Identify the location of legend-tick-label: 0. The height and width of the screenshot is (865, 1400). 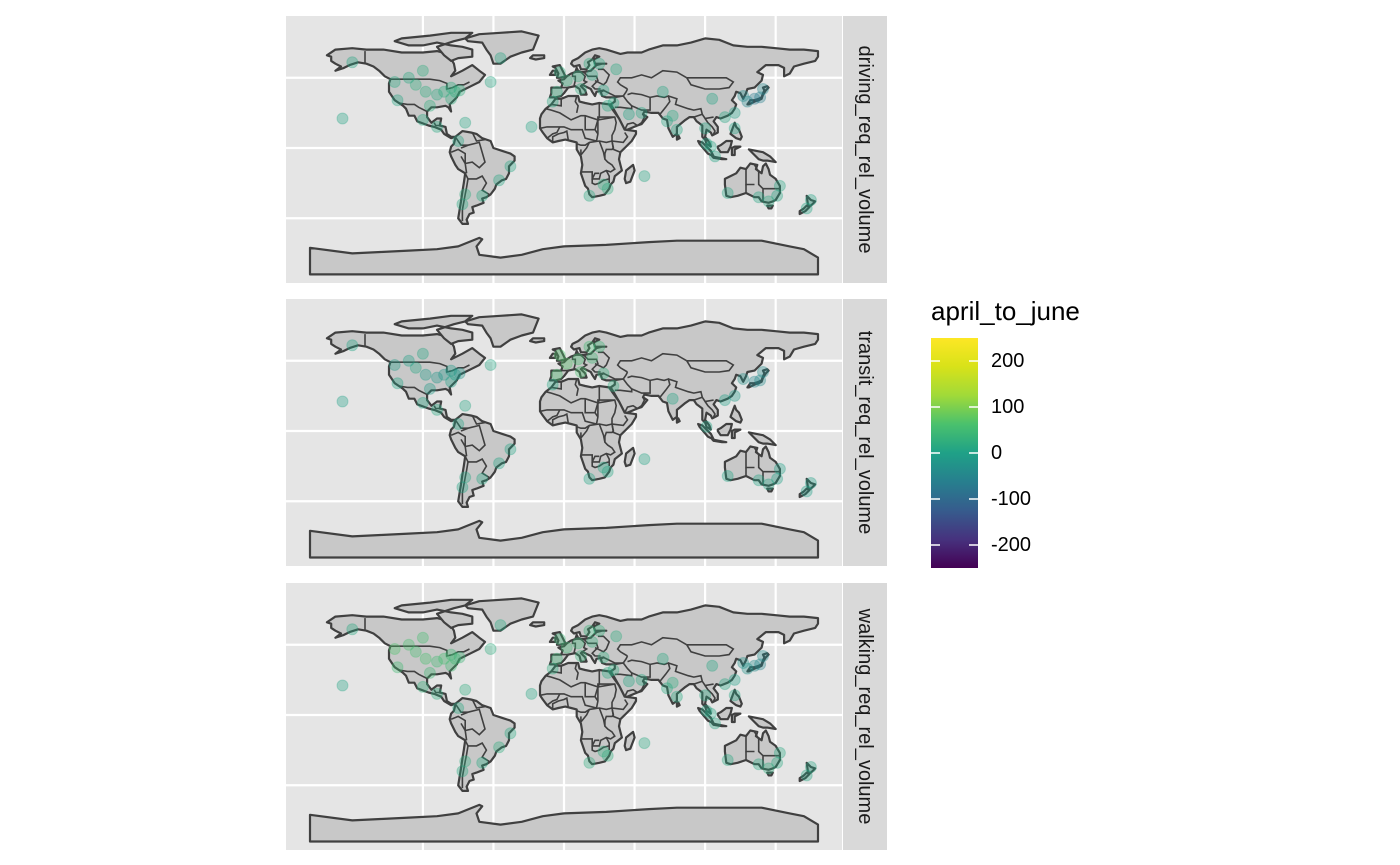
(996, 453).